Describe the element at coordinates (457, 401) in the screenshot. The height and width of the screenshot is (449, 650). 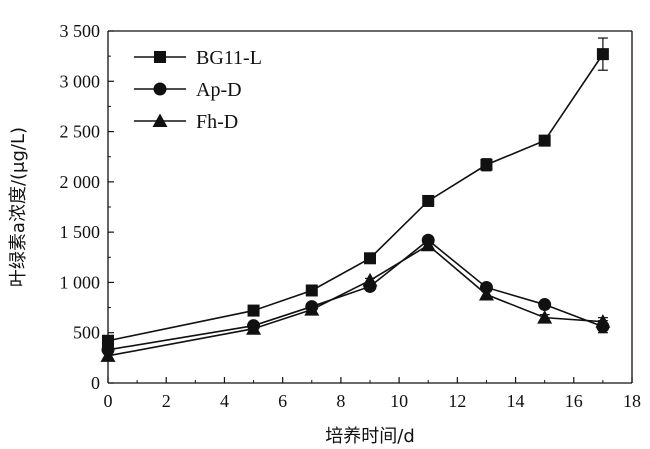
I see `x-tick-label: 12` at that location.